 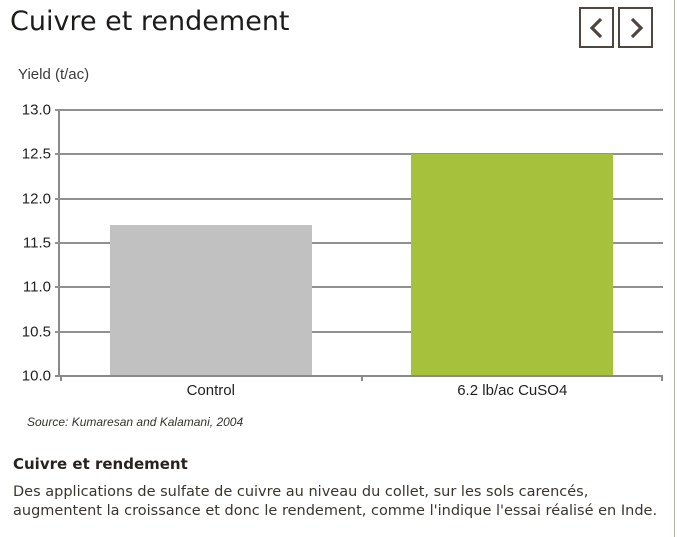 I want to click on x-category-label-1: 6.2 lb/ac CuSO4, so click(x=512, y=390).